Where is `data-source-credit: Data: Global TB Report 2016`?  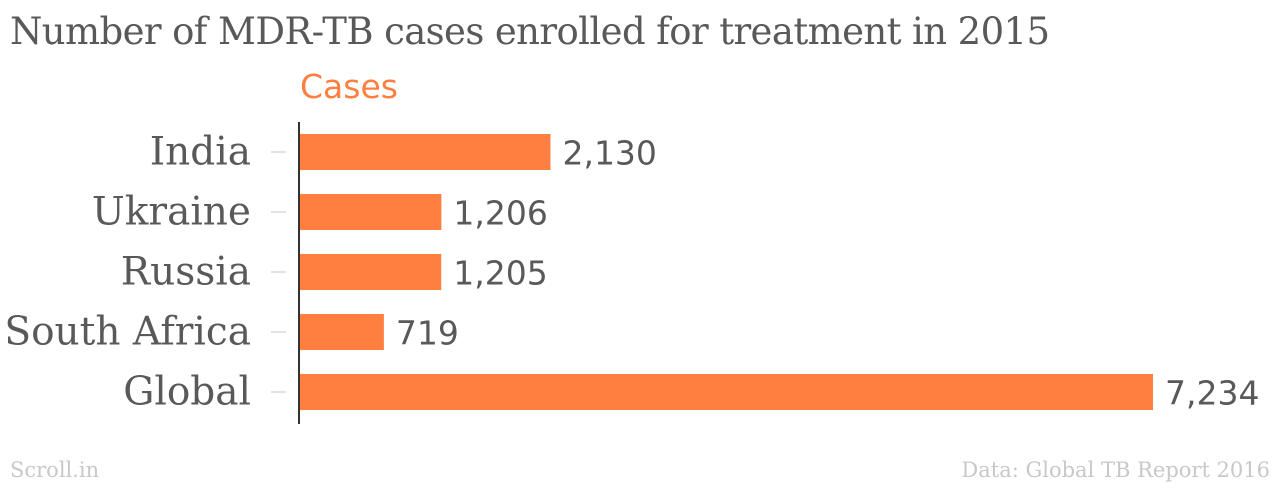 data-source-credit: Data: Global TB Report 2016 is located at coordinates (1115, 470).